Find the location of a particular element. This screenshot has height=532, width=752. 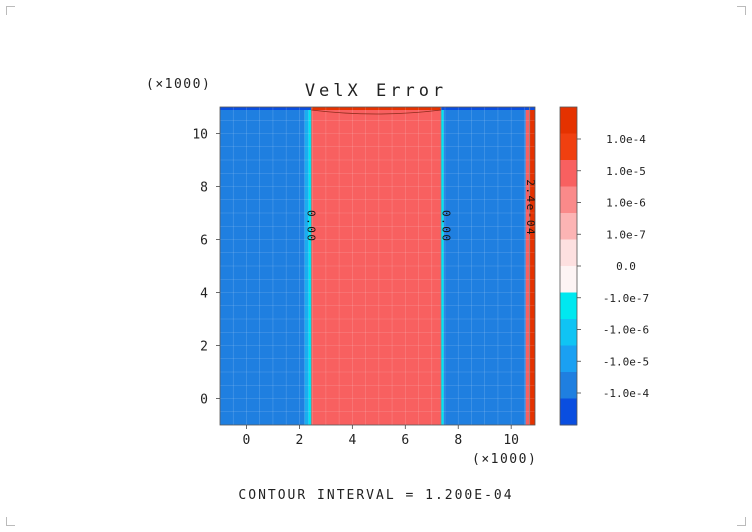

y-tick-label-5: 10 is located at coordinates (200, 135).